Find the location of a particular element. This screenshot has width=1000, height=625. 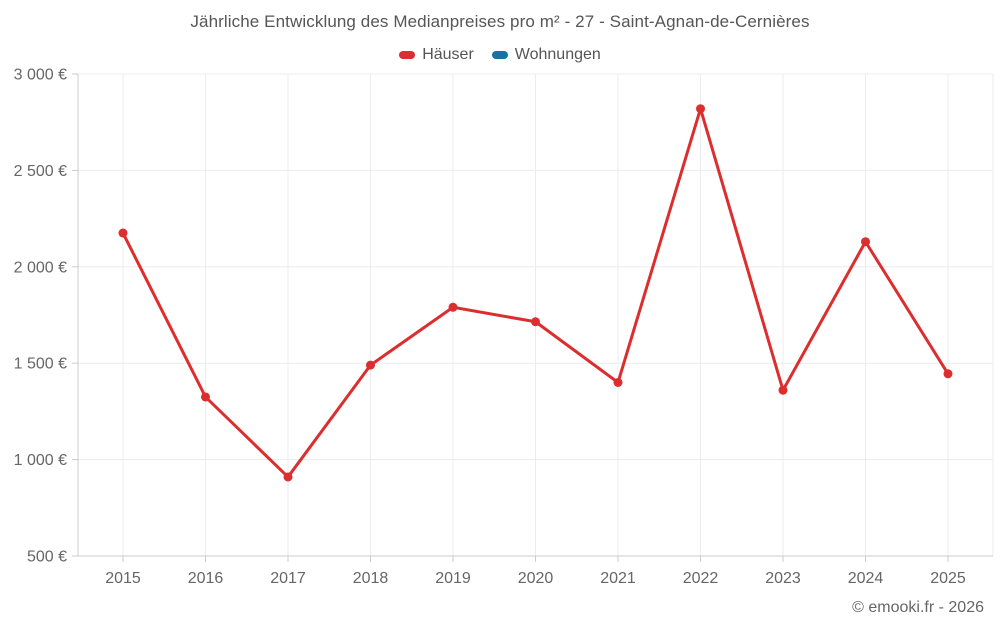

x-tick-label: 2018 is located at coordinates (371, 578).